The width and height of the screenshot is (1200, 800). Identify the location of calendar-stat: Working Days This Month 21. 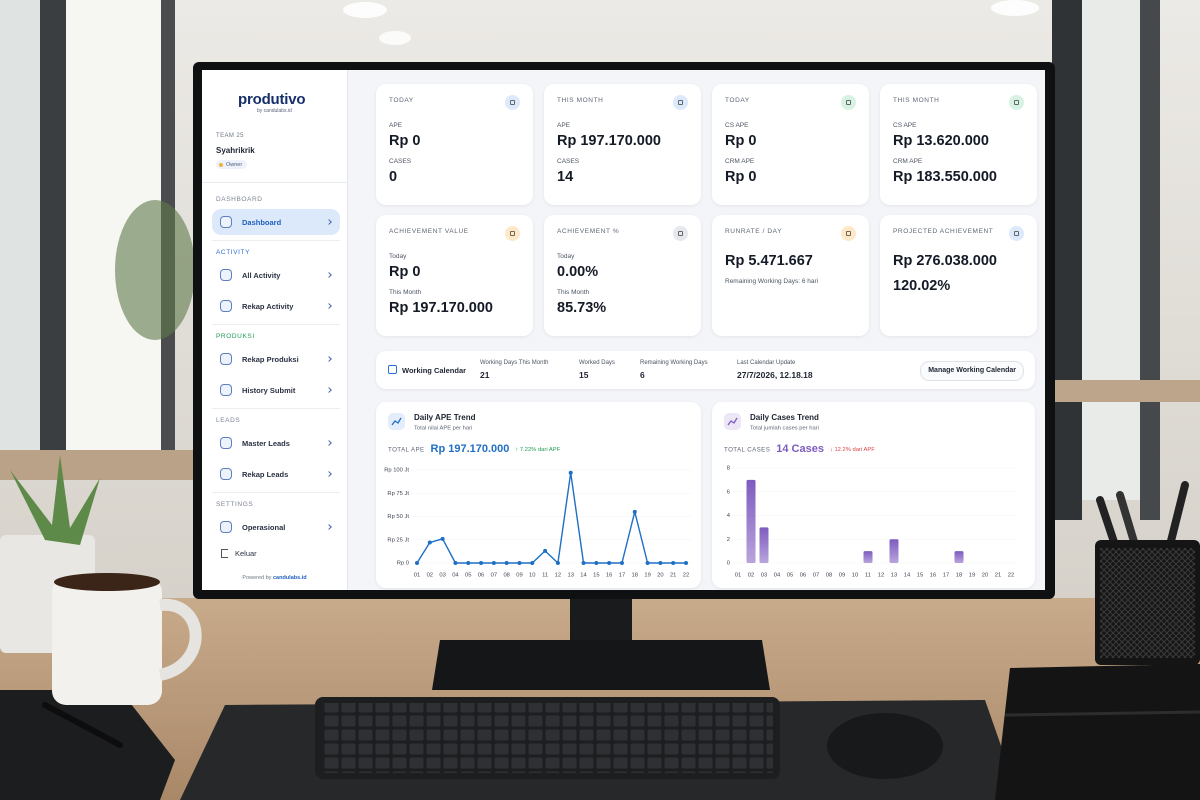
(514, 370).